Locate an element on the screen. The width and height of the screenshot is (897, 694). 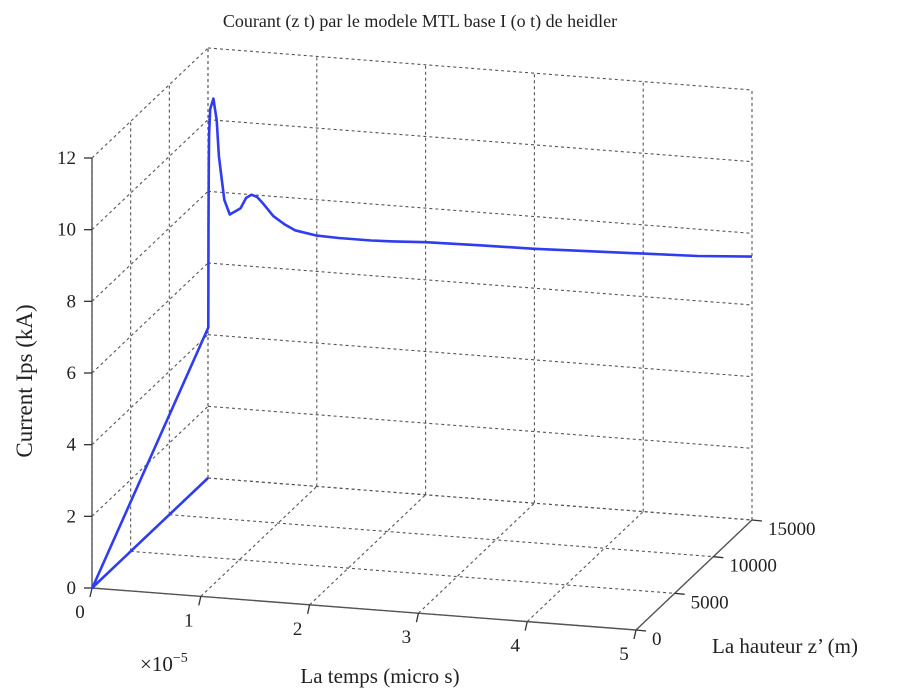
x-tick-label: 5 is located at coordinates (624, 654).